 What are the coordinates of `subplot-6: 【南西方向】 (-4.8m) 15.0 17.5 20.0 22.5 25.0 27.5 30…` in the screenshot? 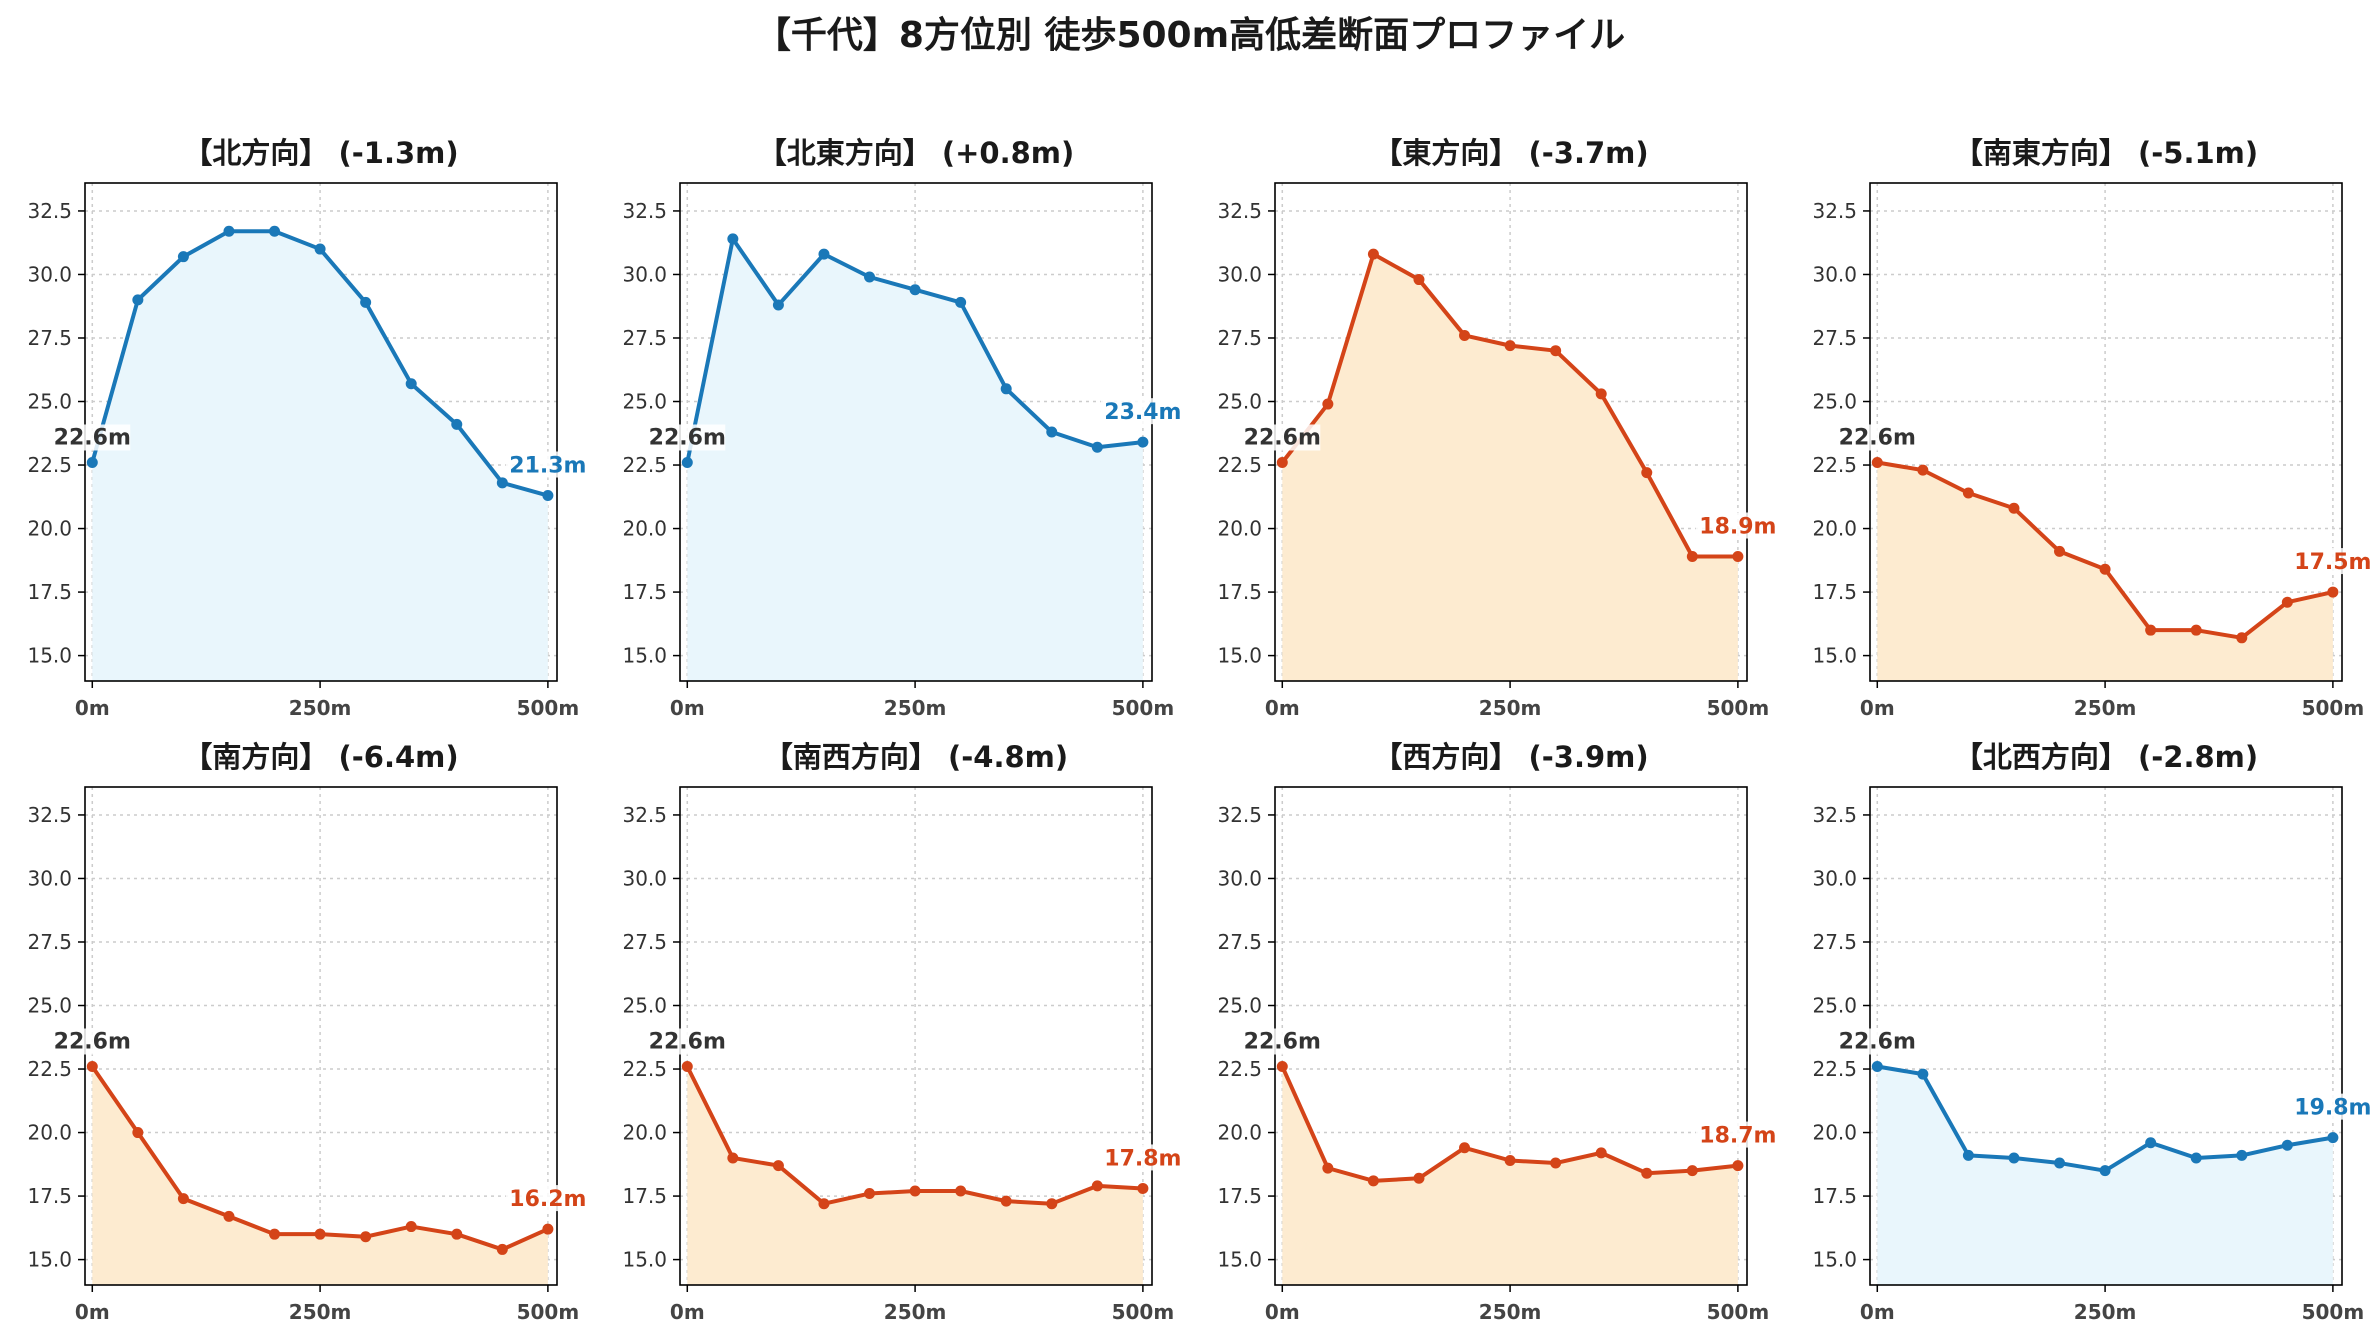 It's located at (901, 1032).